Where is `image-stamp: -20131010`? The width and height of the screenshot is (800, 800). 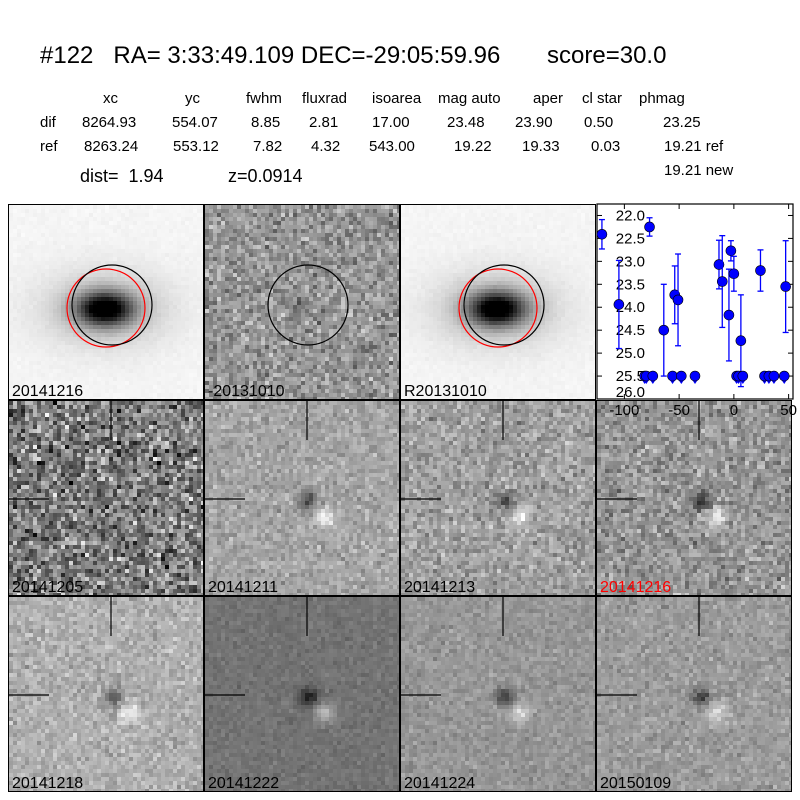
image-stamp: -20131010 is located at coordinates (302, 302).